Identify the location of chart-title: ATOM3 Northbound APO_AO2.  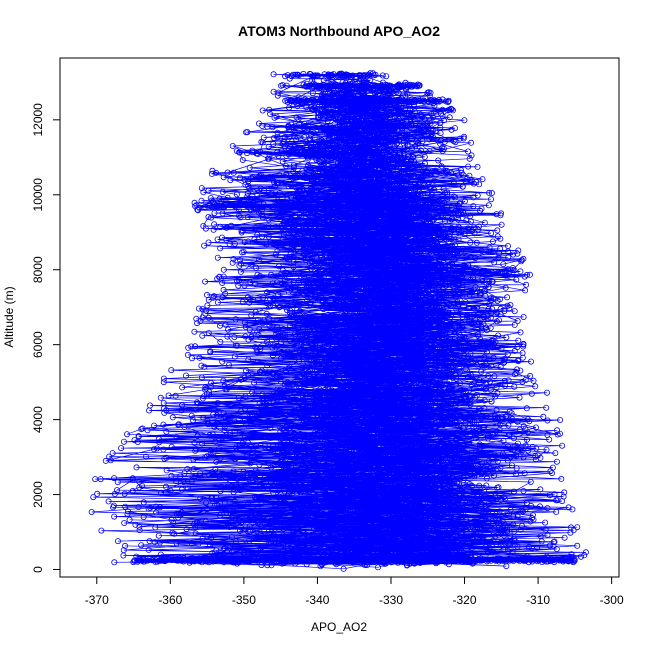
(339, 31).